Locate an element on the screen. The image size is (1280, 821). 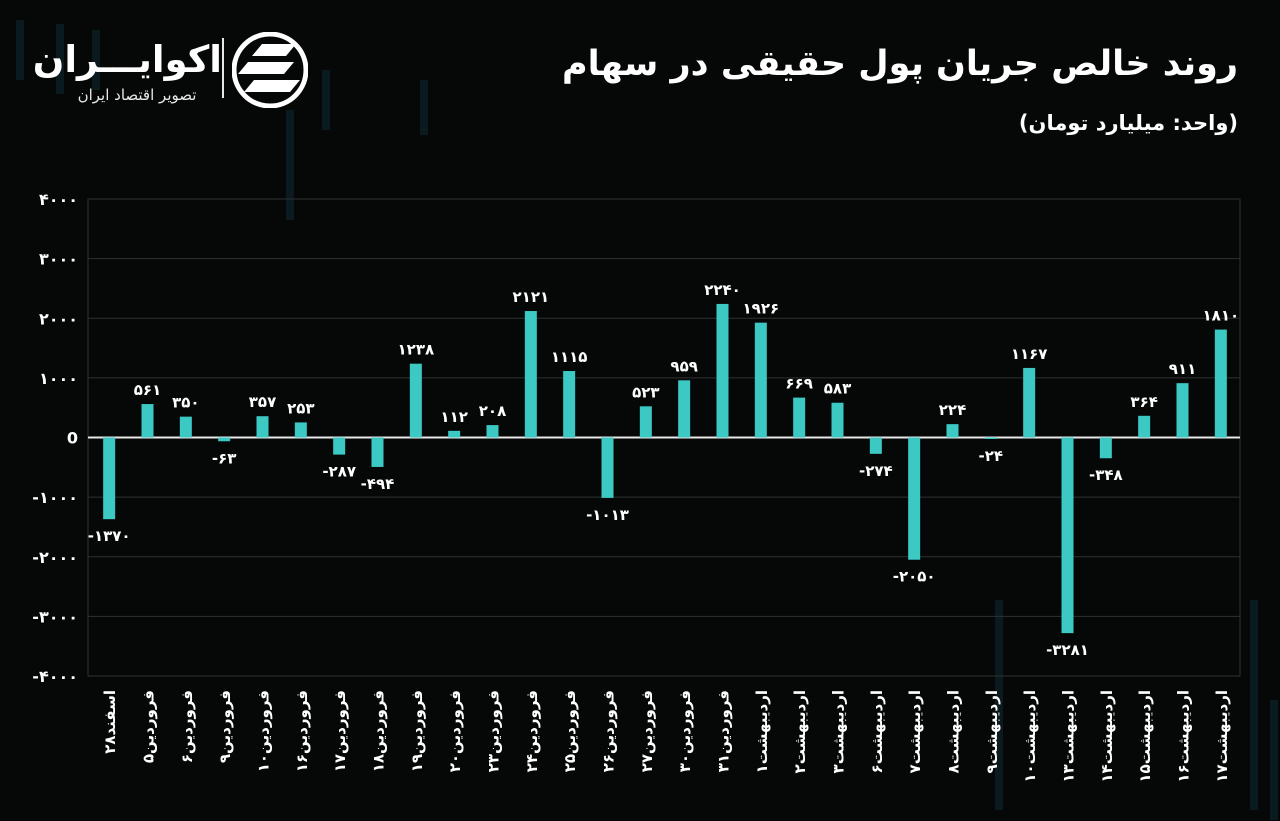
brand-logo: اکوایـــران تصویر اقتصاد ایران is located at coordinates (173, 72).